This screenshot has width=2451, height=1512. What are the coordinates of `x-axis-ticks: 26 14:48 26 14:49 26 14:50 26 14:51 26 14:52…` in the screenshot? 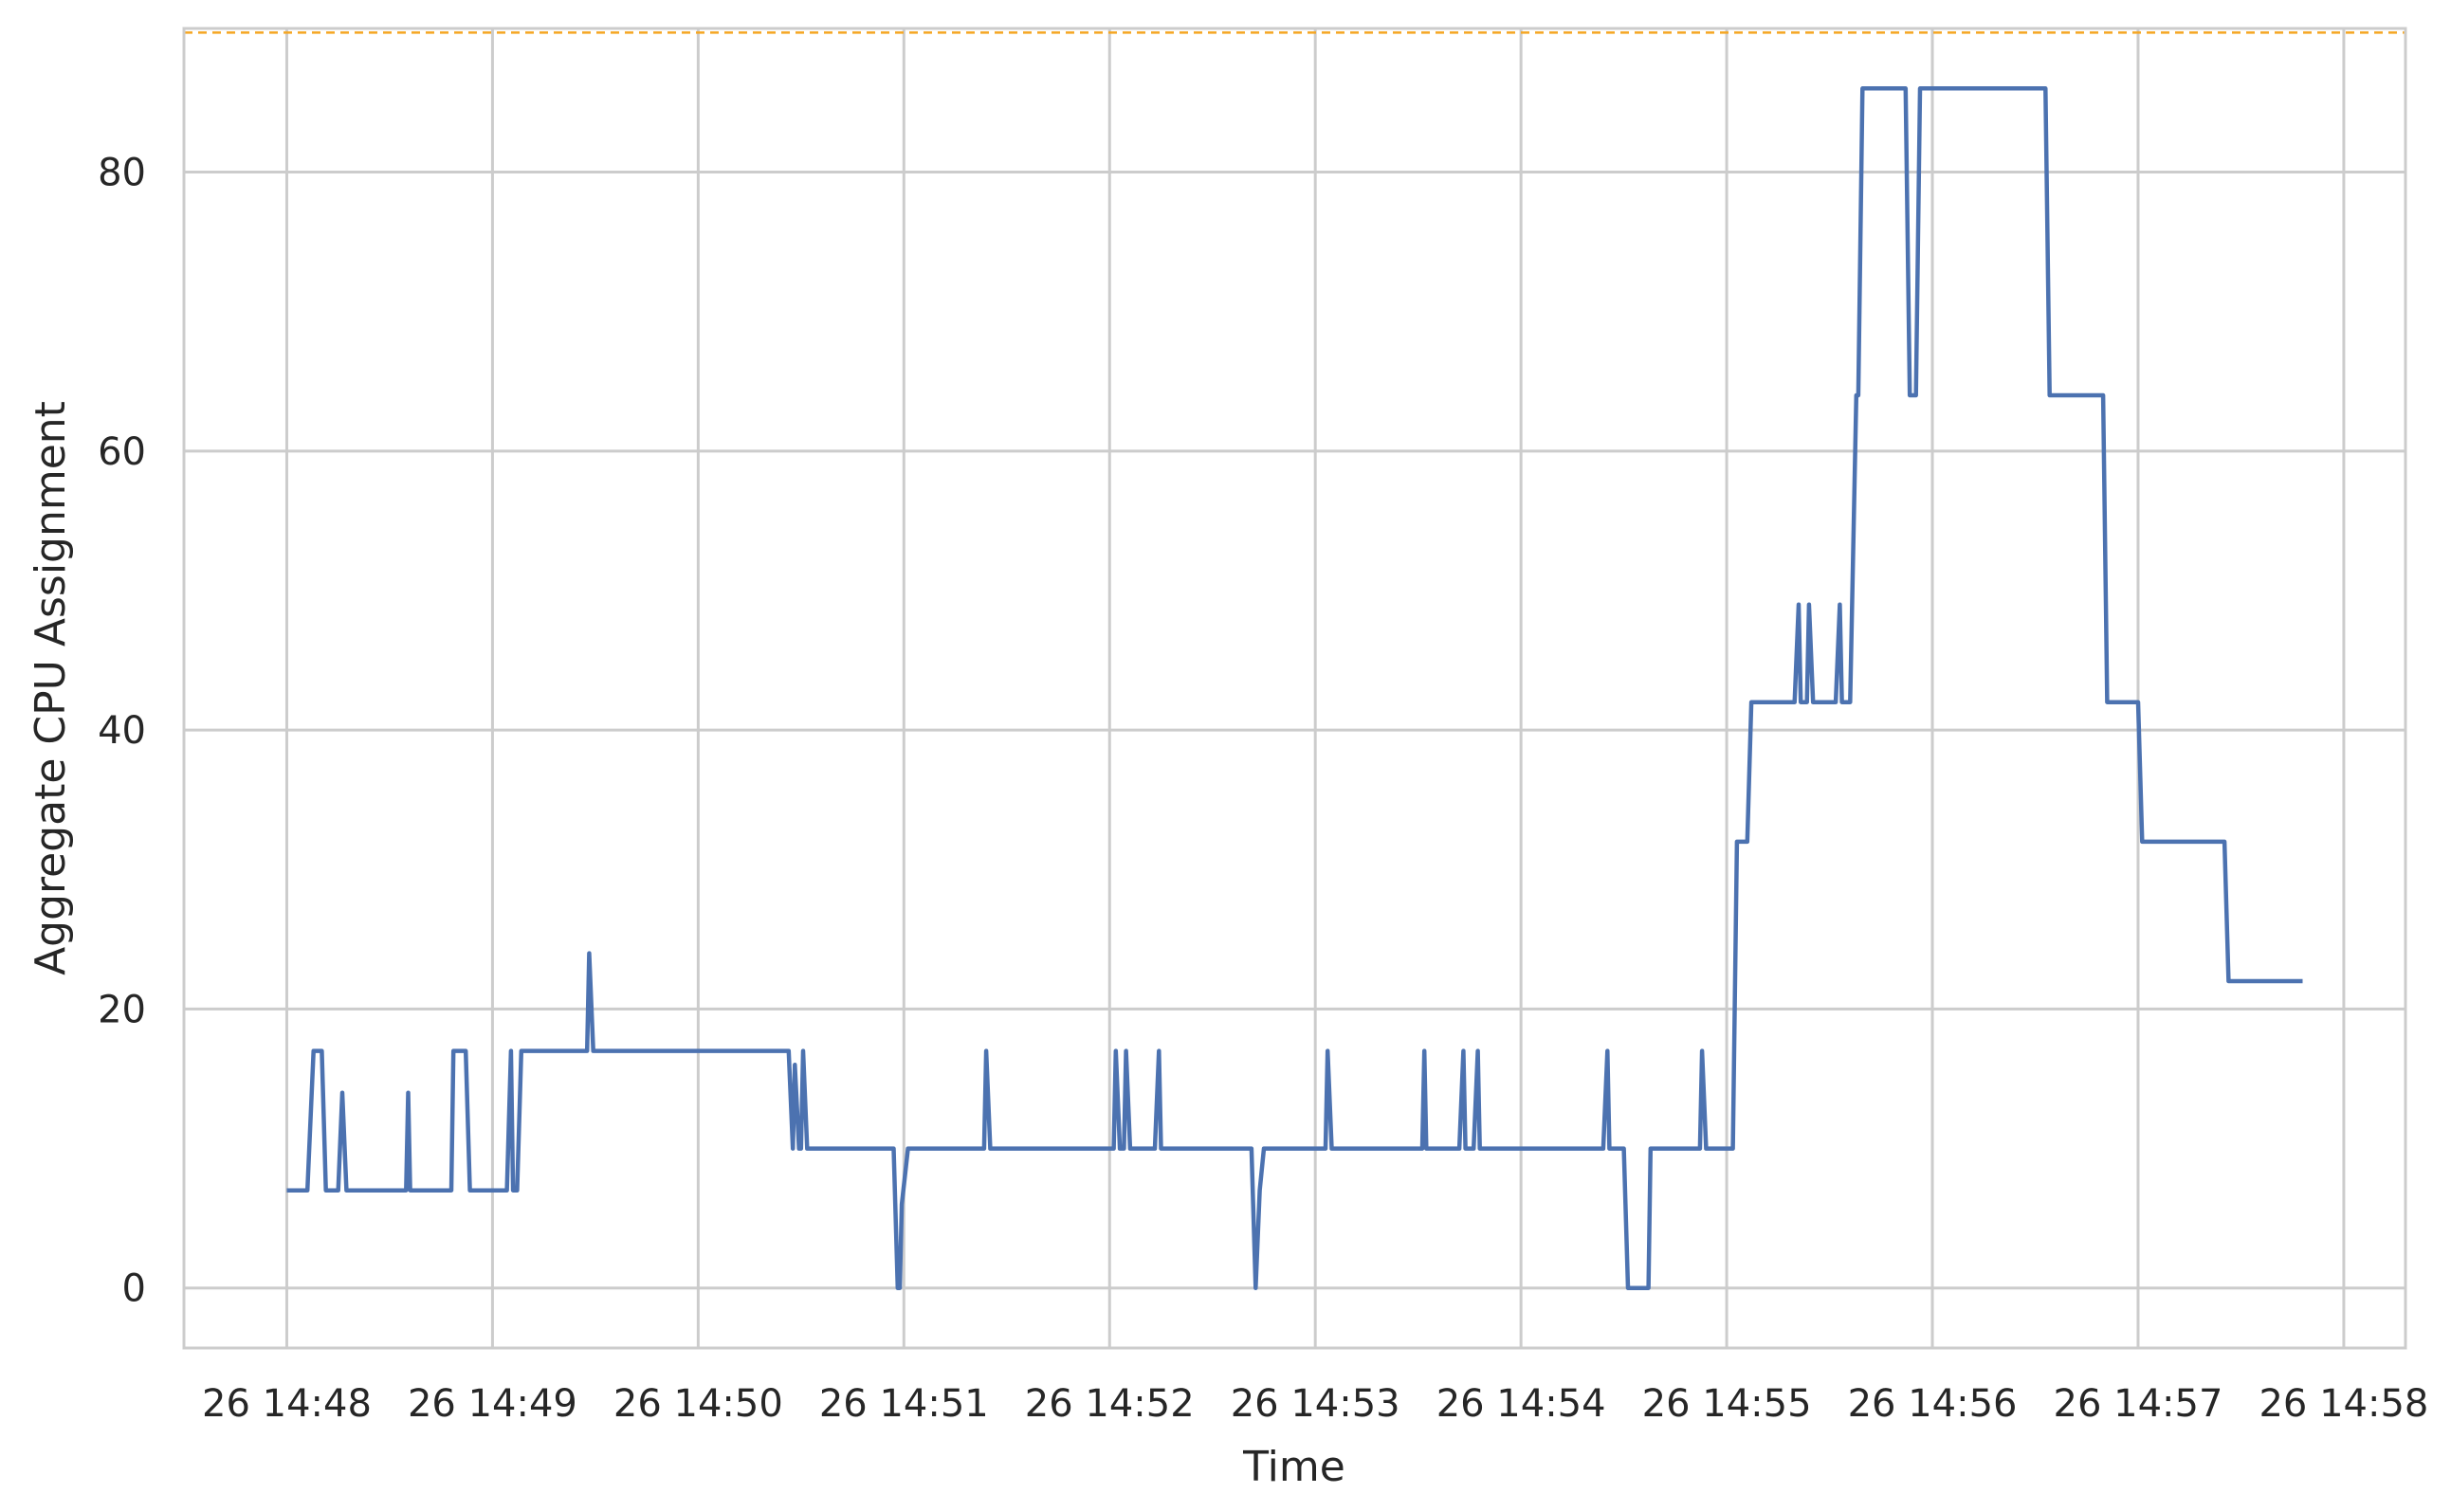 It's located at (1315, 1404).